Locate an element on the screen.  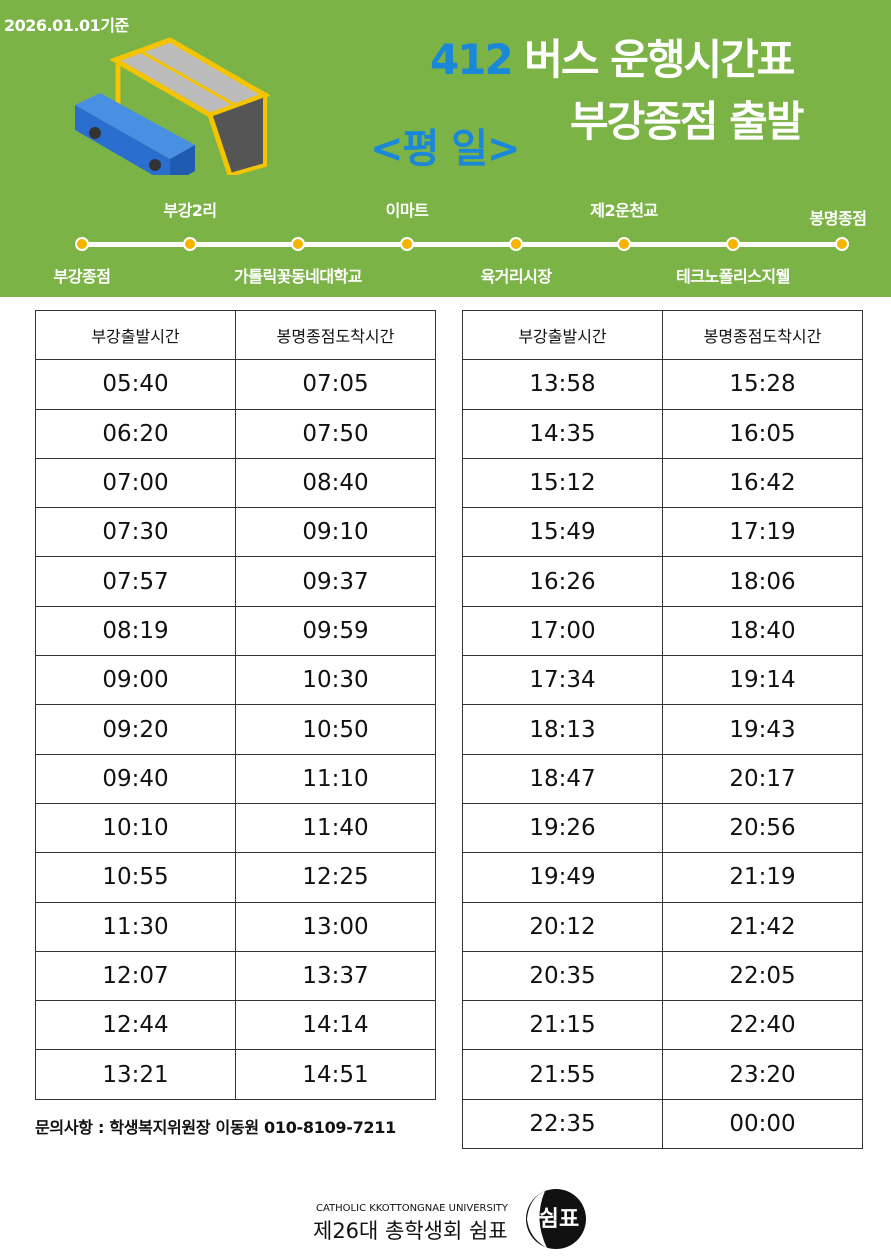
table-row: 21:15 22:40 is located at coordinates (662, 1025).